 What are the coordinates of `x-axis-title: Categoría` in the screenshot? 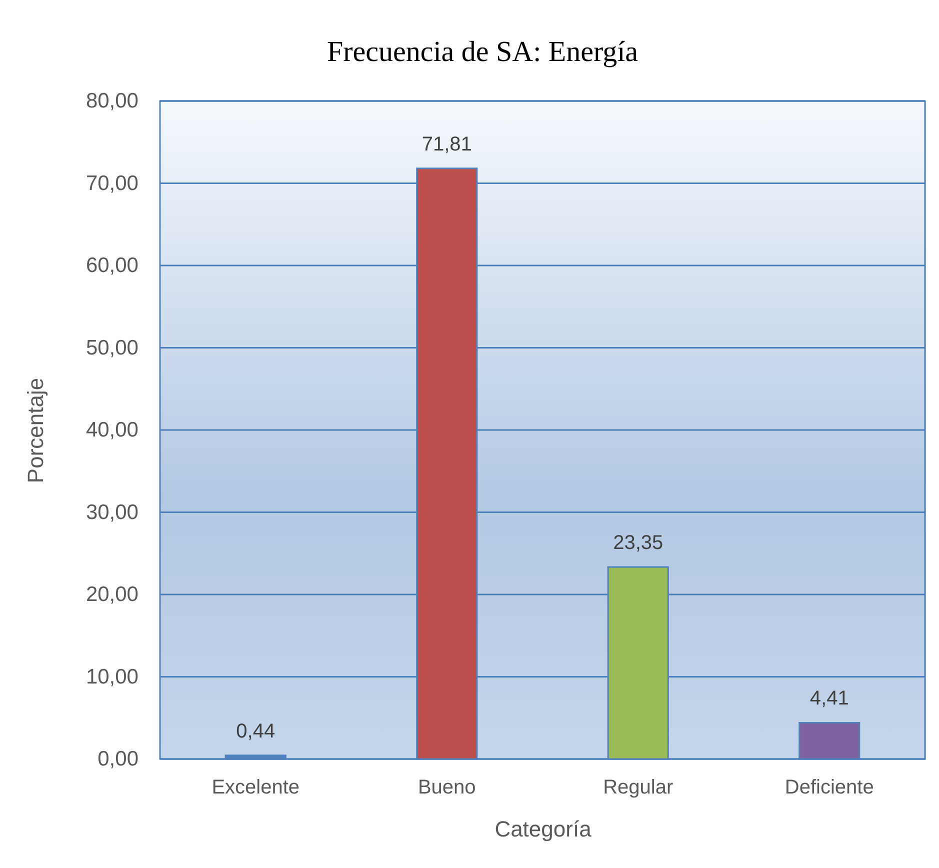 It's located at (543, 829).